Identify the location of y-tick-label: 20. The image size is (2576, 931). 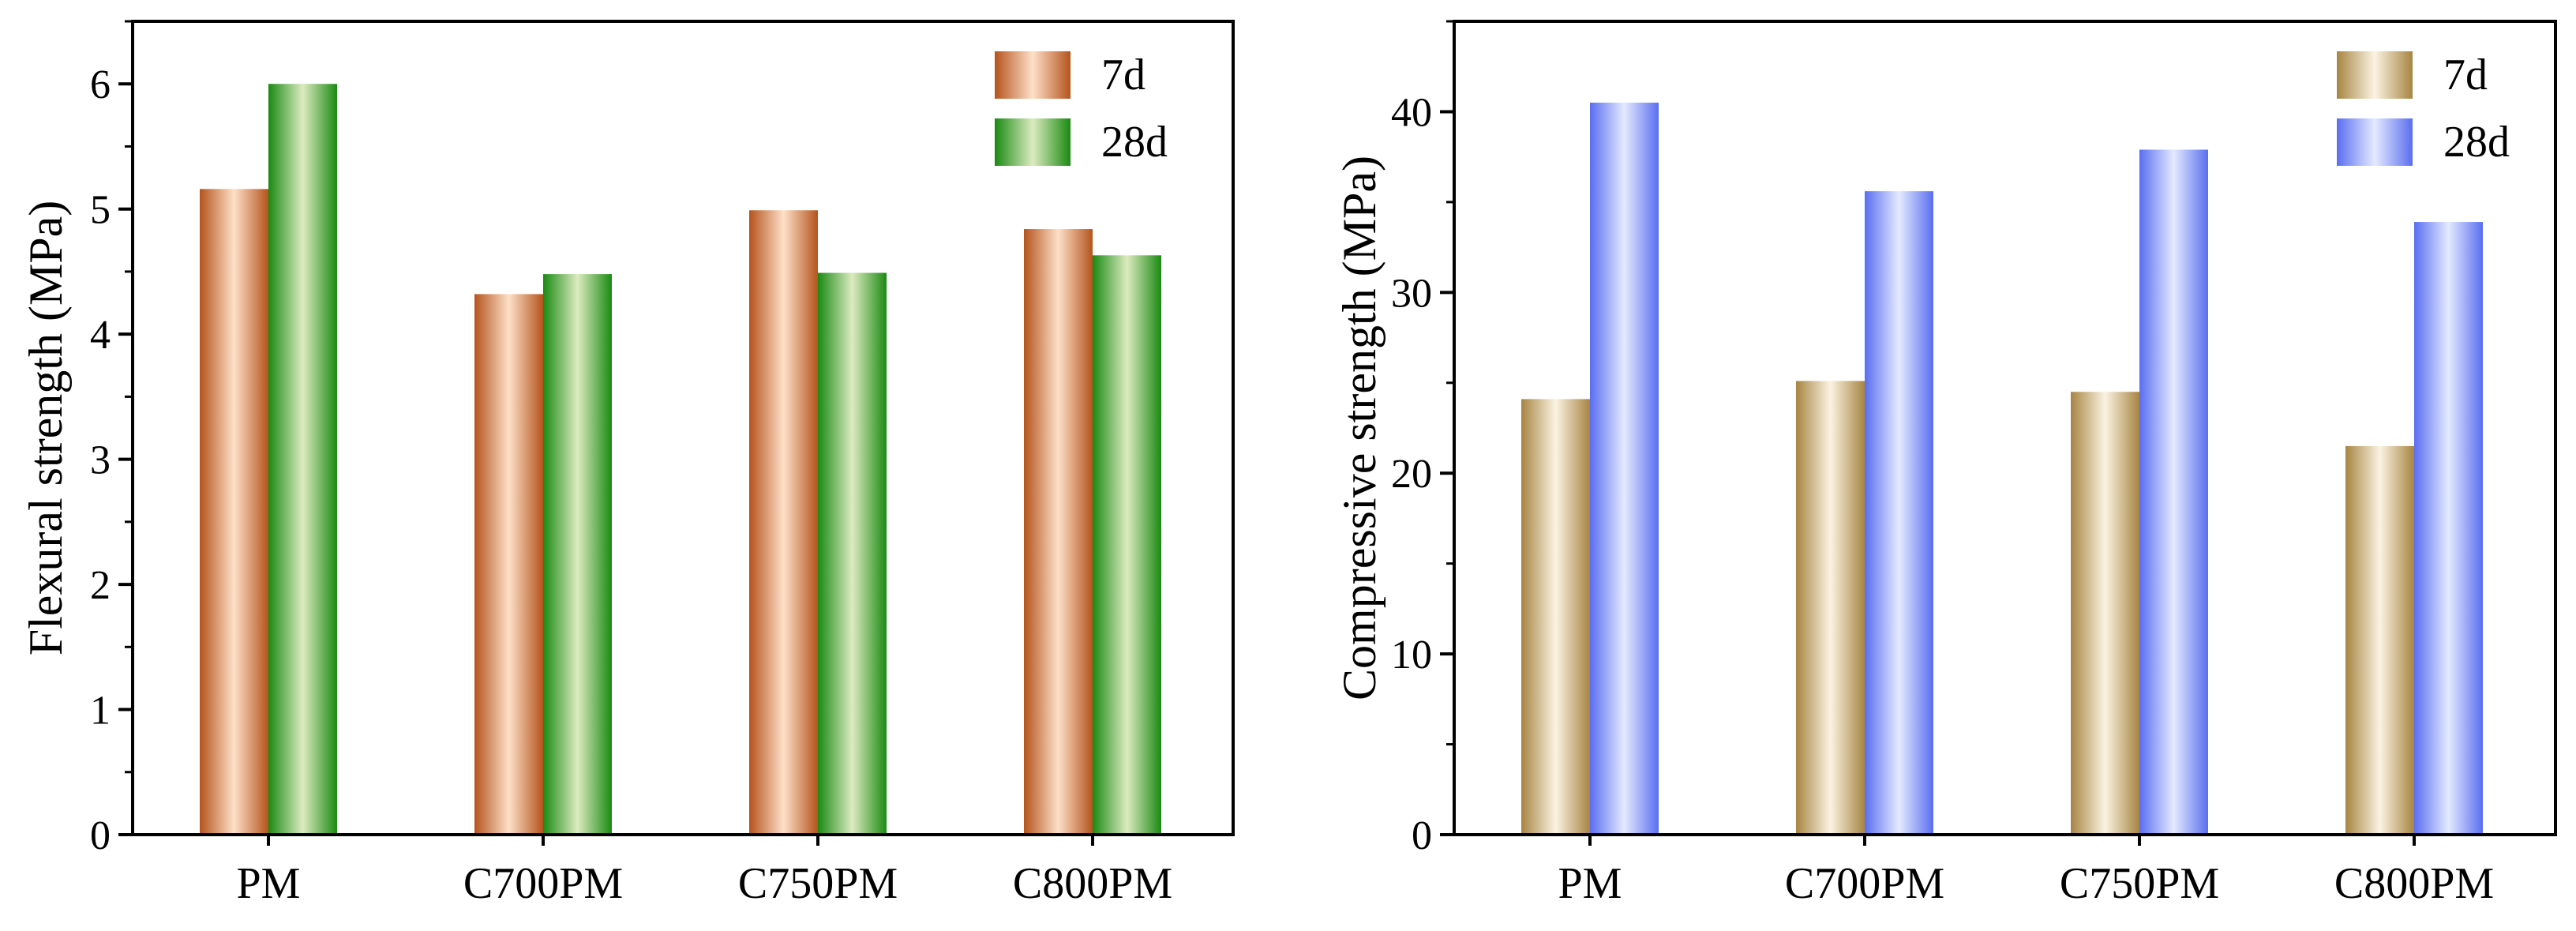
(1411, 474).